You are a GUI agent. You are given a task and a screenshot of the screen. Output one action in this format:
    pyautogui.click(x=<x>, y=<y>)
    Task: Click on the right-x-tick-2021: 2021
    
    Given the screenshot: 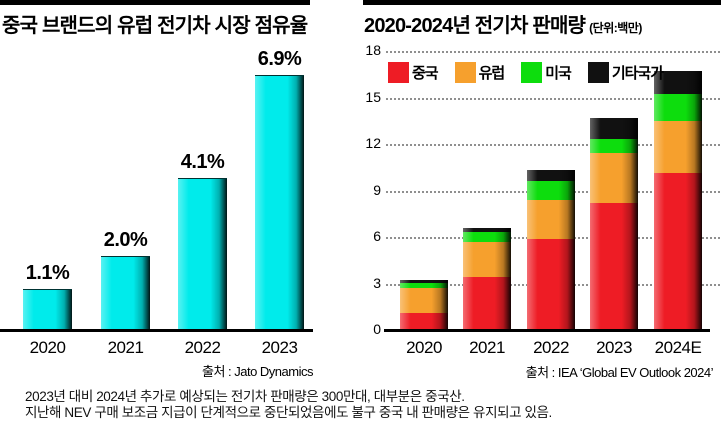 What is the action you would take?
    pyautogui.click(x=487, y=347)
    